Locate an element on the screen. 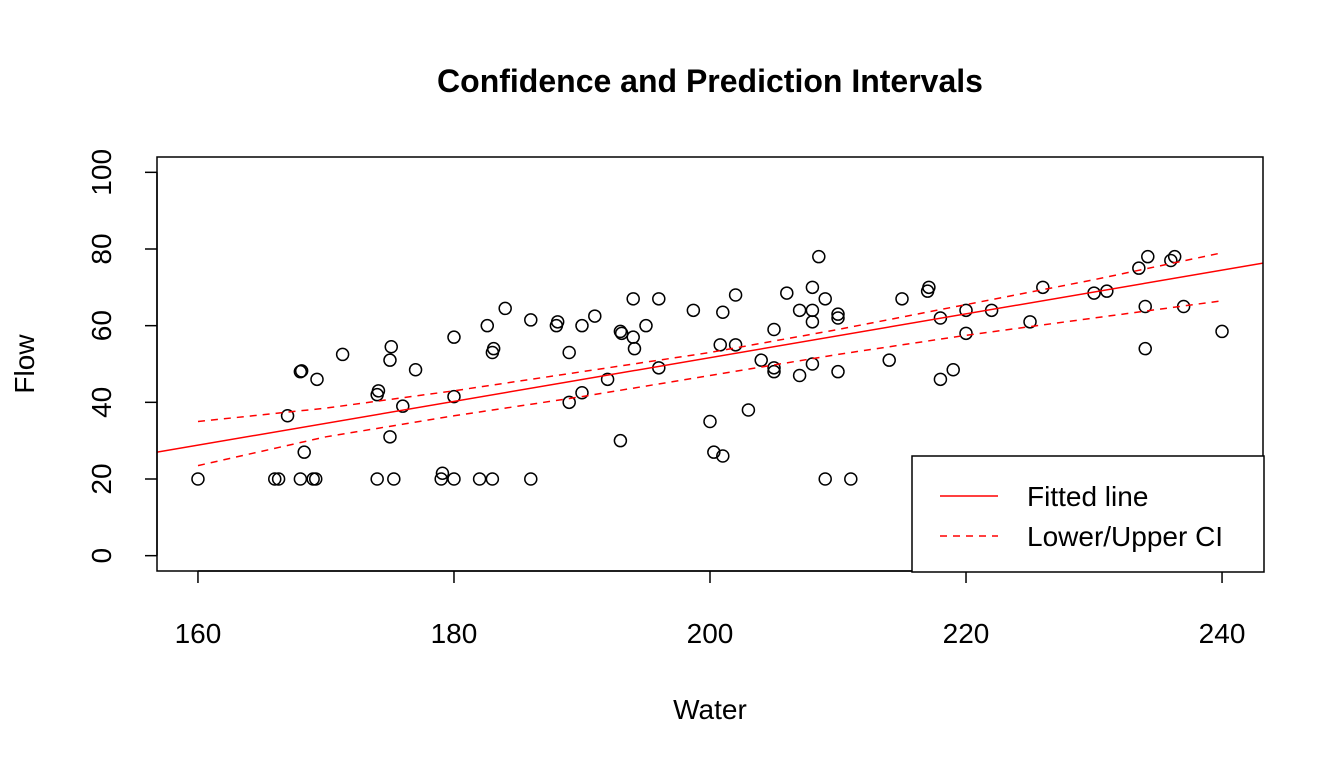 This screenshot has height=773, width=1344. legend: Fitted line Lower/Upper CI is located at coordinates (1088, 514).